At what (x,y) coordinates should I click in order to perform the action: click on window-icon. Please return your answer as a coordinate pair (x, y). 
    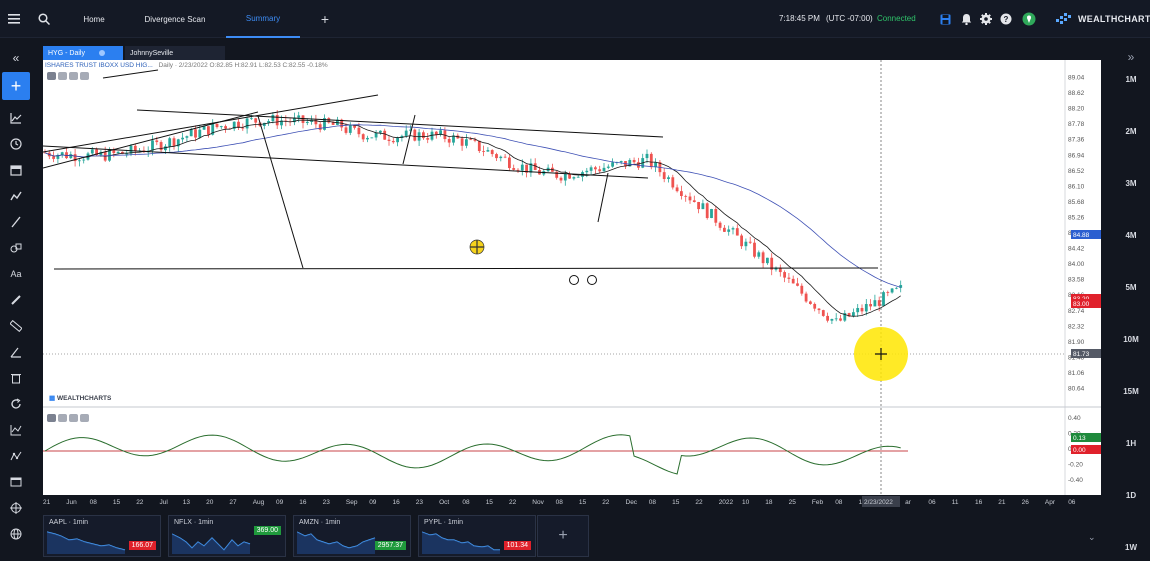
    Looking at the image, I should click on (16, 482).